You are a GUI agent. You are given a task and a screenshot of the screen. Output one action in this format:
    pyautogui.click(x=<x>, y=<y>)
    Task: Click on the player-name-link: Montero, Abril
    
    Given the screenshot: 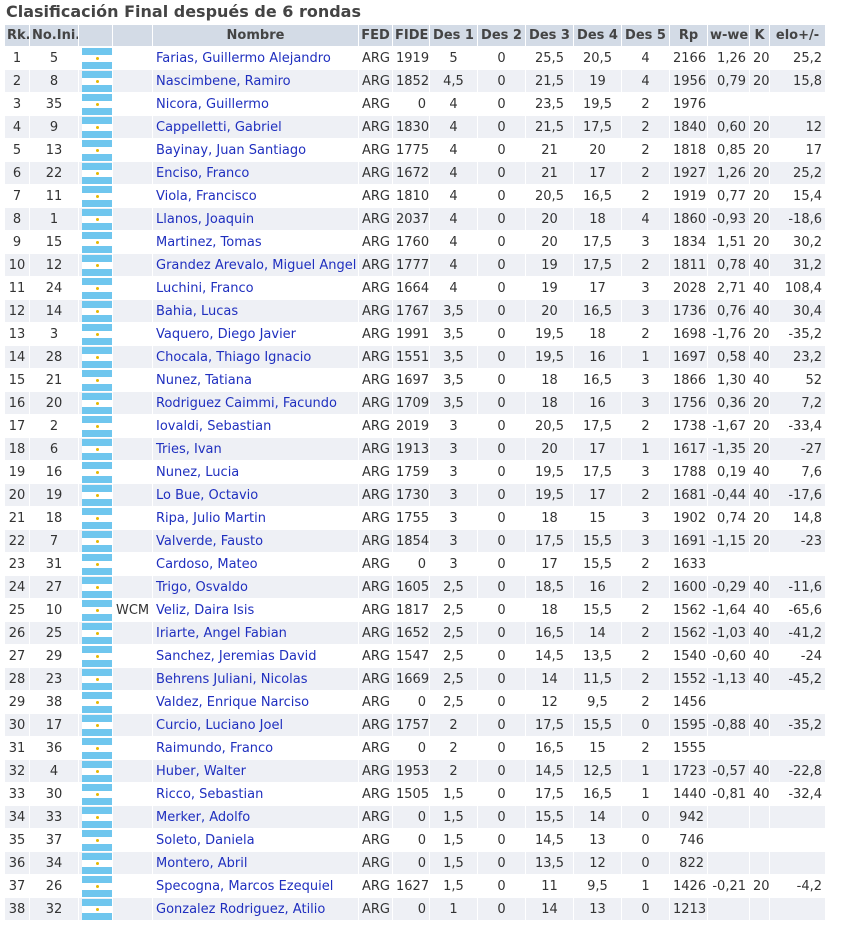 What is the action you would take?
    pyautogui.click(x=255, y=863)
    